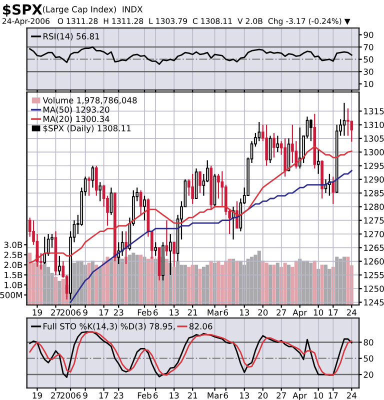 The image size is (384, 400). What do you see at coordinates (145, 395) in the screenshot?
I see `x-tick-label: Feb` at bounding box center [145, 395].